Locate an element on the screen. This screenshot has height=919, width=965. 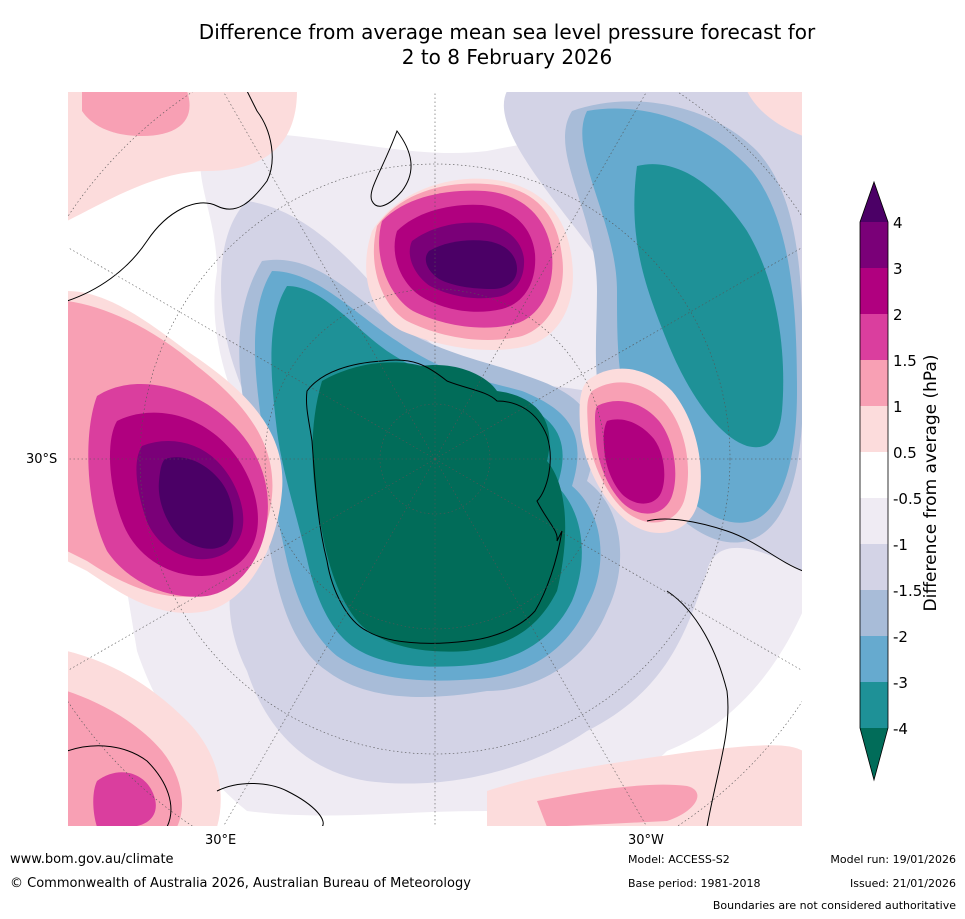
colorbar-tick-3: 1.5 is located at coordinates (905, 361).